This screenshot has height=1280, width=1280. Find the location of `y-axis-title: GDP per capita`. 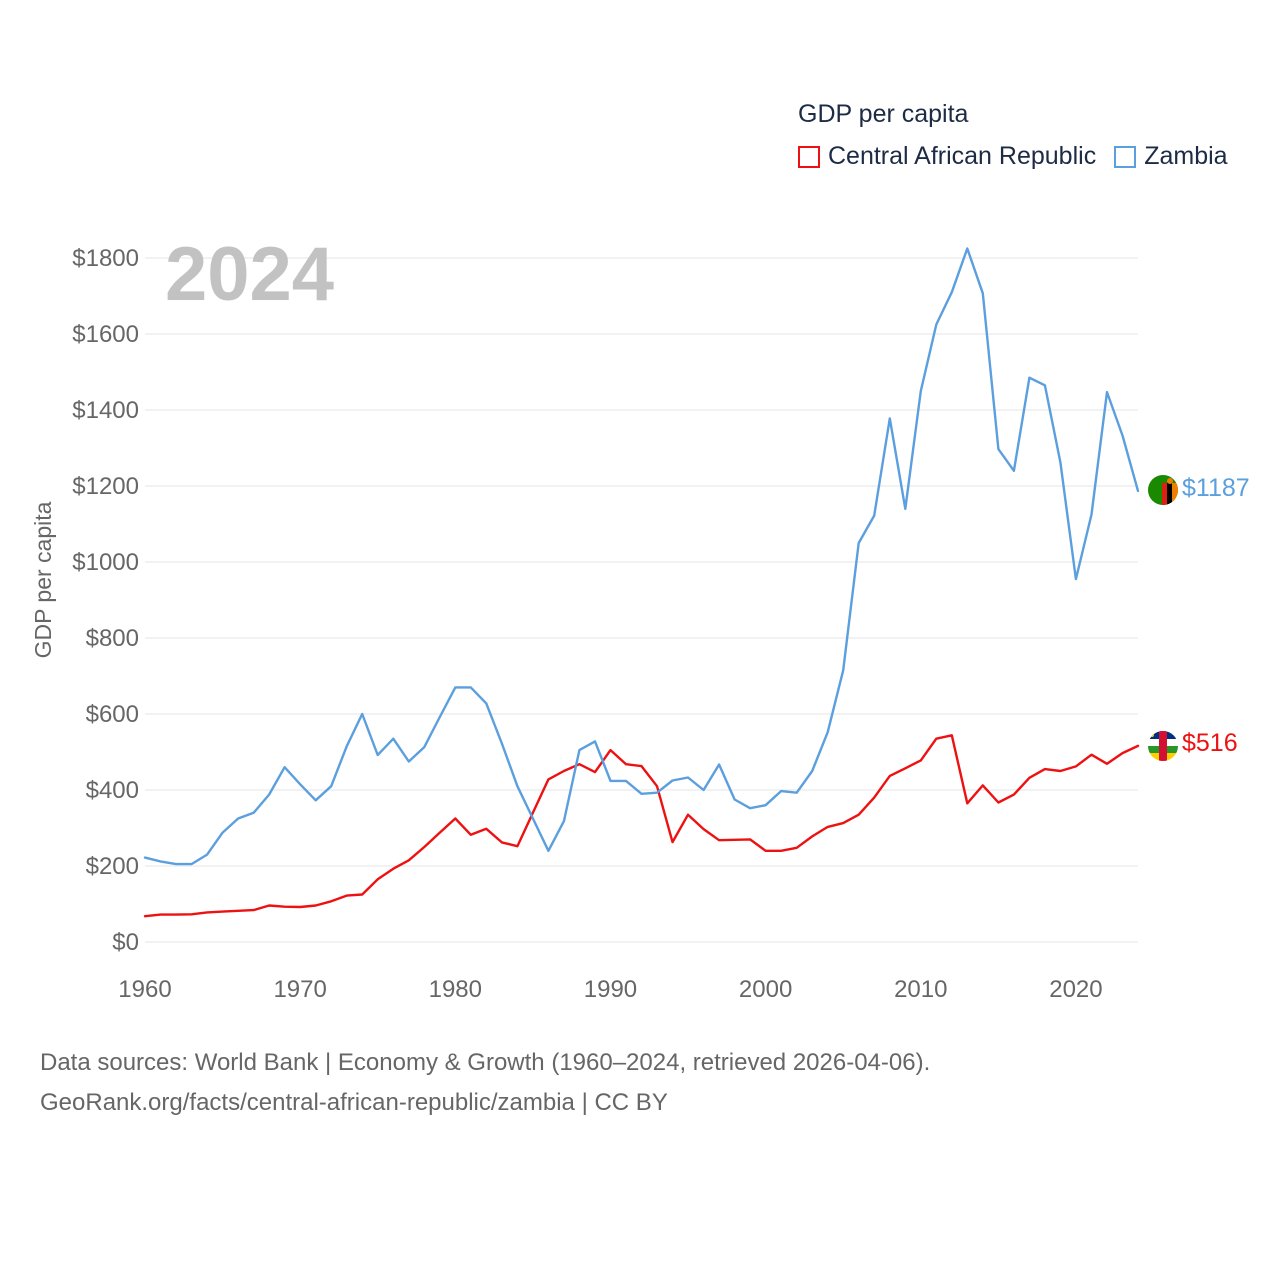

y-axis-title: GDP per capita is located at coordinates (43, 579).